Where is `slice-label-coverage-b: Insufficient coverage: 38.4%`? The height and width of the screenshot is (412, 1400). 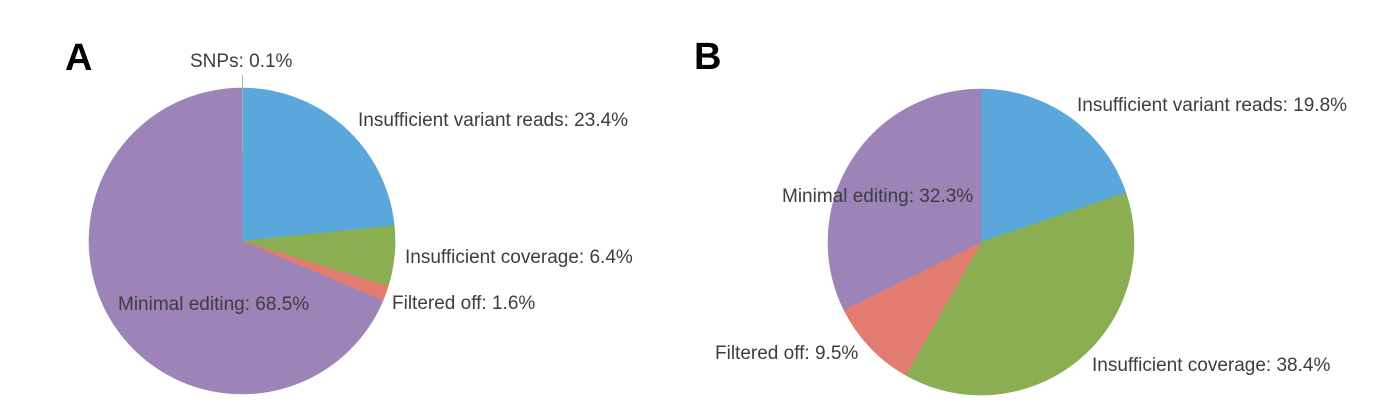 slice-label-coverage-b: Insufficient coverage: 38.4% is located at coordinates (1211, 365).